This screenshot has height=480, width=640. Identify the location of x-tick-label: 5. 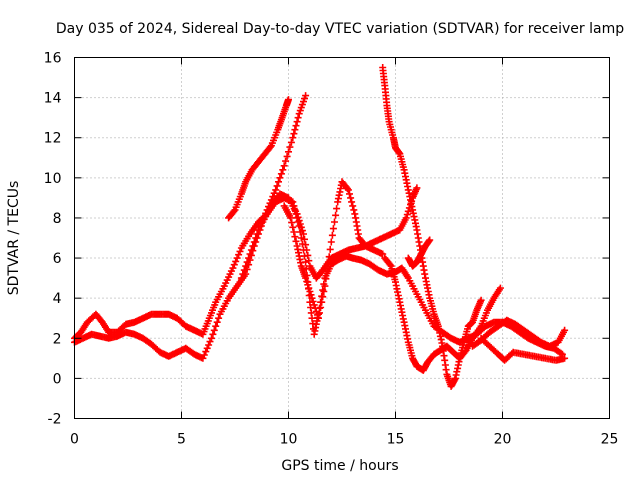
(181, 440).